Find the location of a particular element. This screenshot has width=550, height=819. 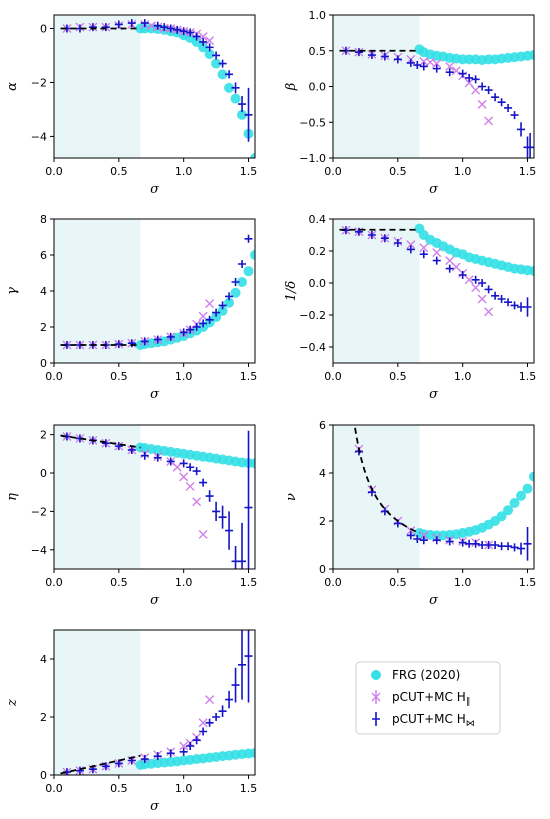

y-axis-label: γ is located at coordinates (12, 291).